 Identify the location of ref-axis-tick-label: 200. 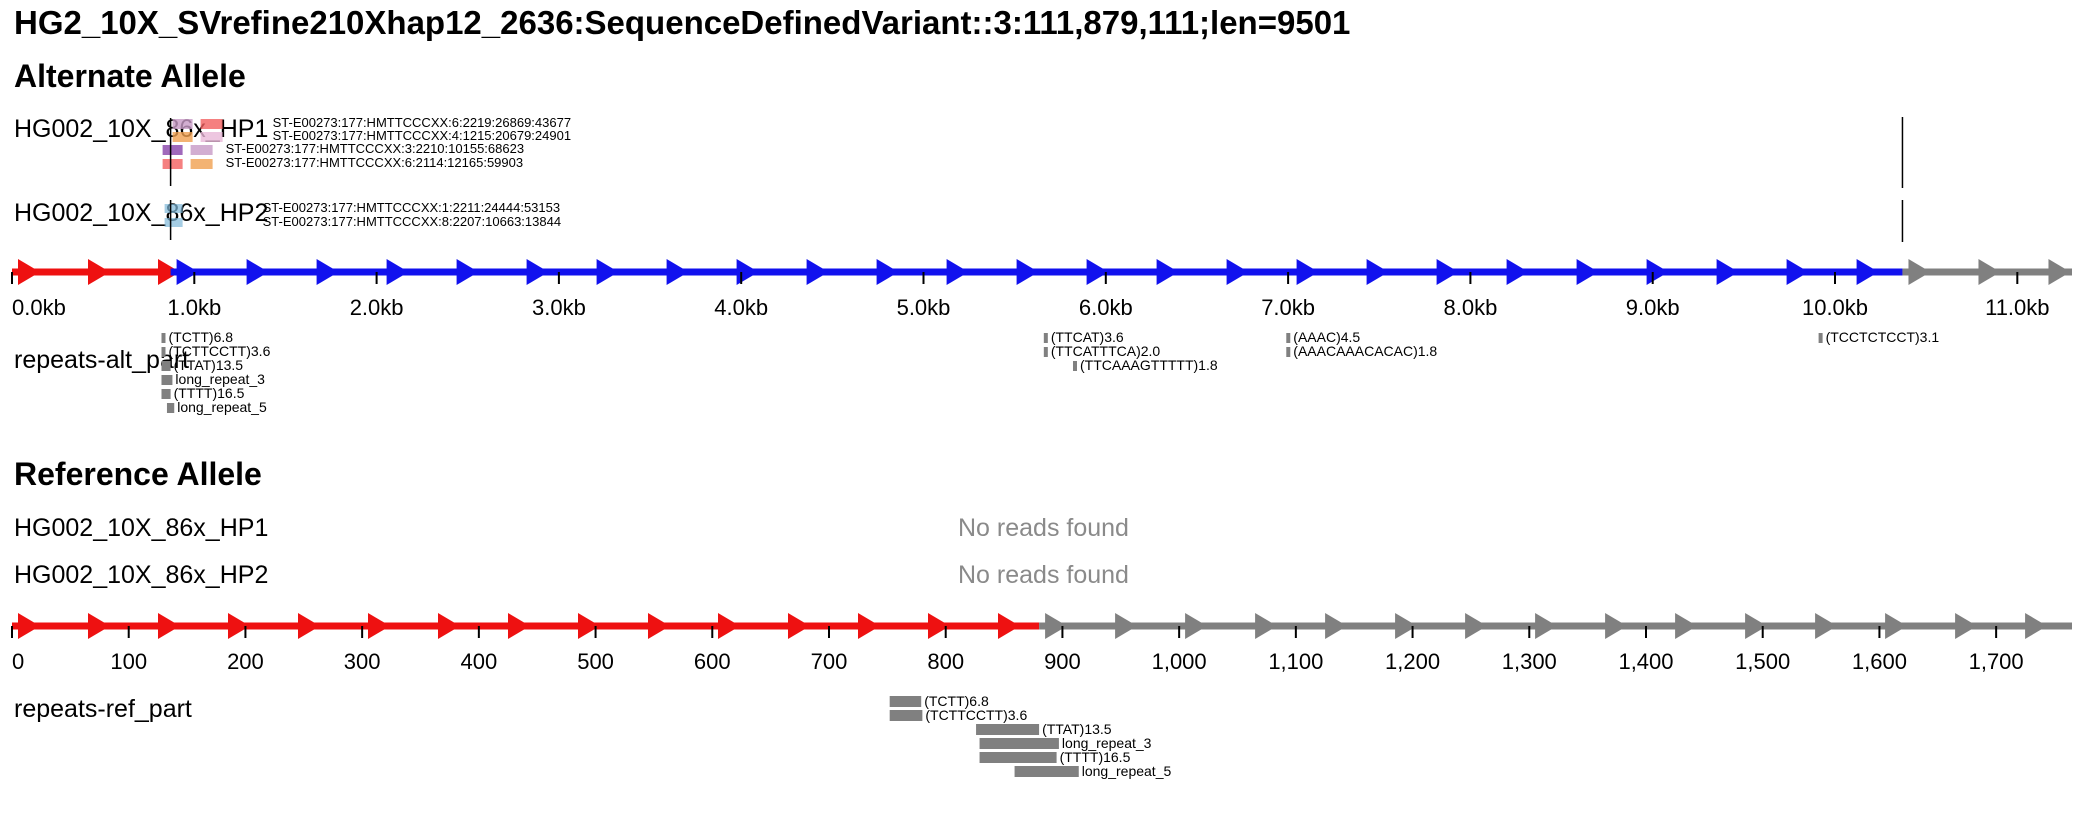
(245, 661).